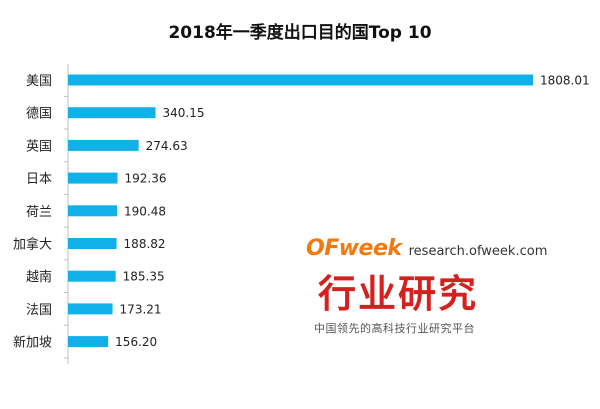  What do you see at coordinates (394, 328) in the screenshot?
I see `watermark-subtitle: 中国领先的高科技行业研究平台` at bounding box center [394, 328].